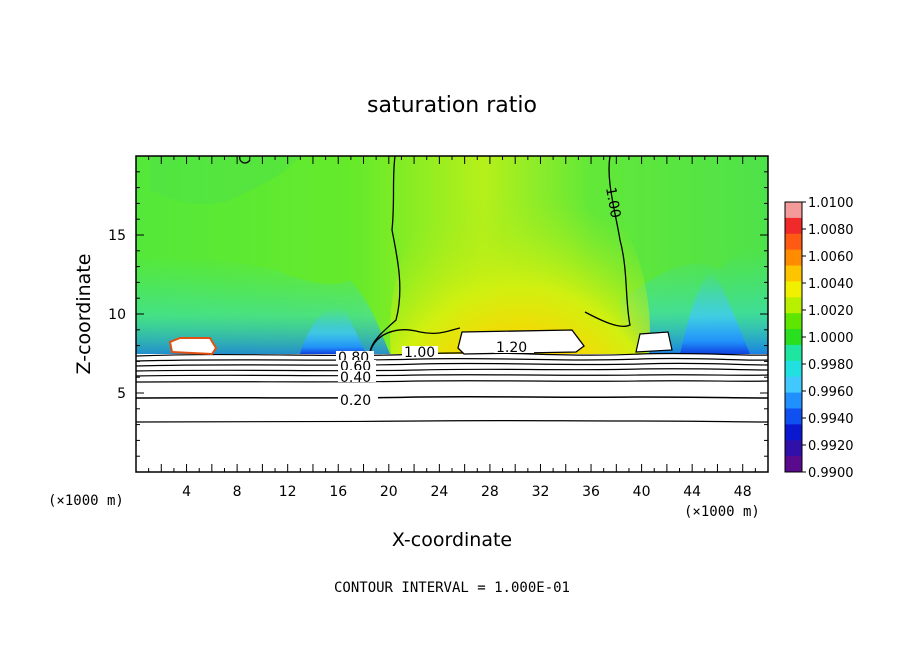 The image size is (904, 654). I want to click on field-lower, so click(452, 413).